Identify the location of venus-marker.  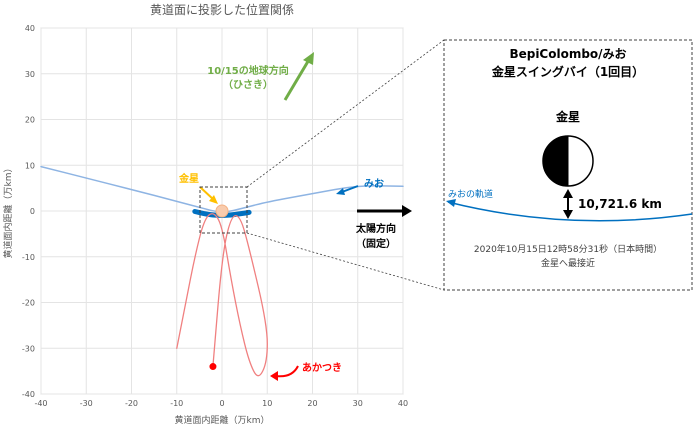
(222, 211).